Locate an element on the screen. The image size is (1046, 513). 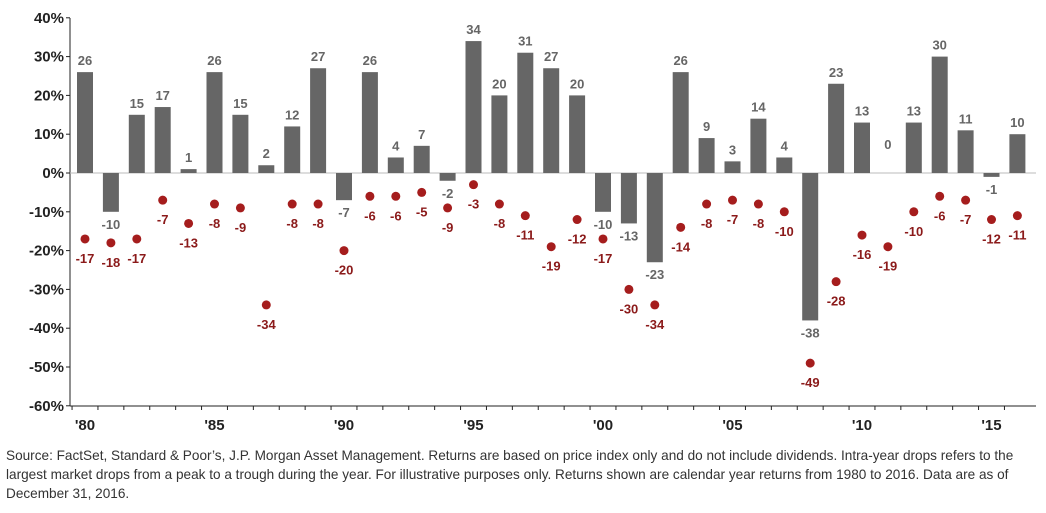
return-label: 15 is located at coordinates (240, 103).